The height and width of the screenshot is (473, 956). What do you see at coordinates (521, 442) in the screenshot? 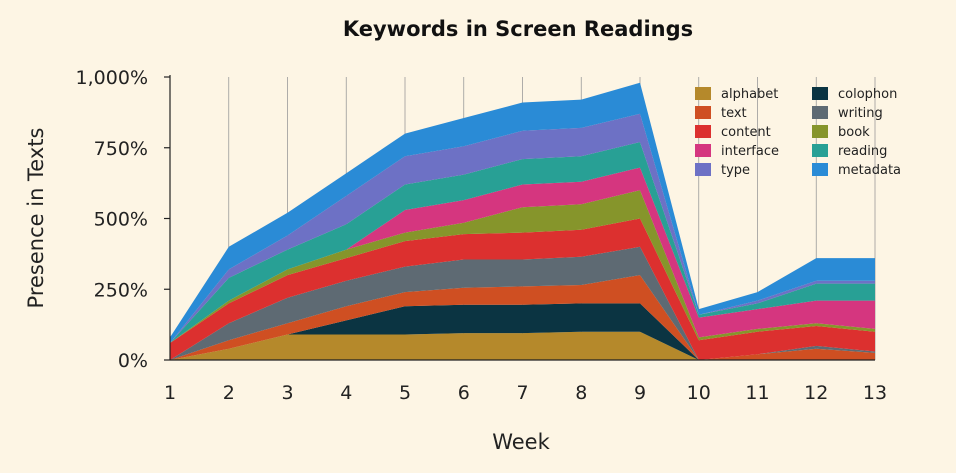
I see `x-axis-label: Week` at bounding box center [521, 442].